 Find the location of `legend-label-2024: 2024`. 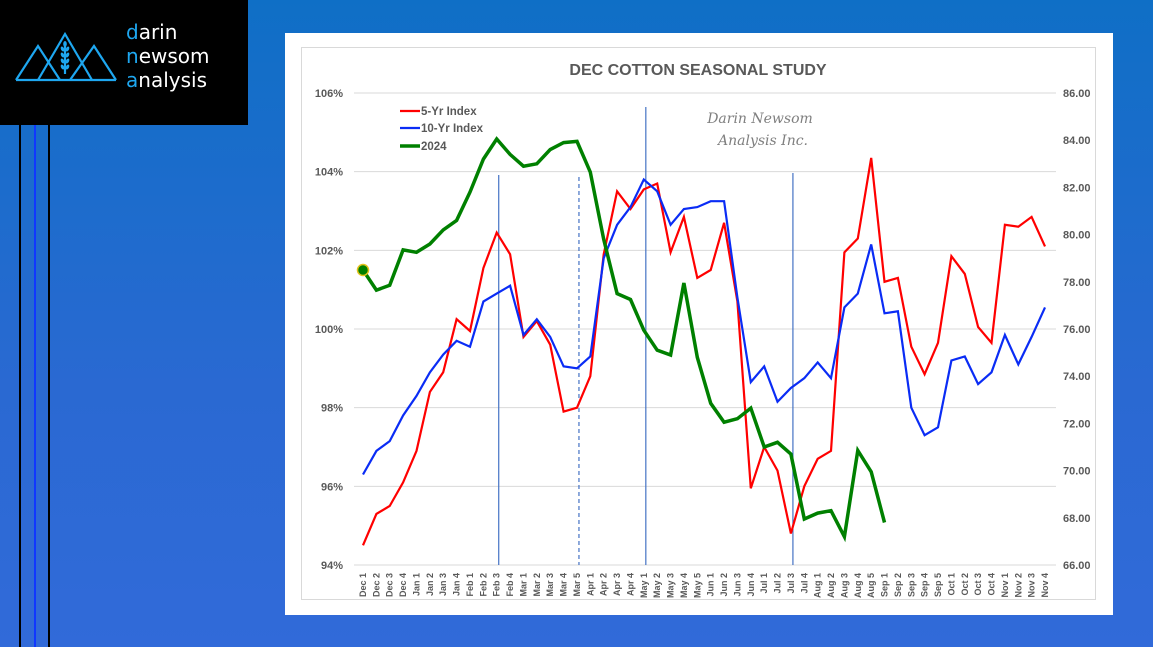

legend-label-2024: 2024 is located at coordinates (434, 147).